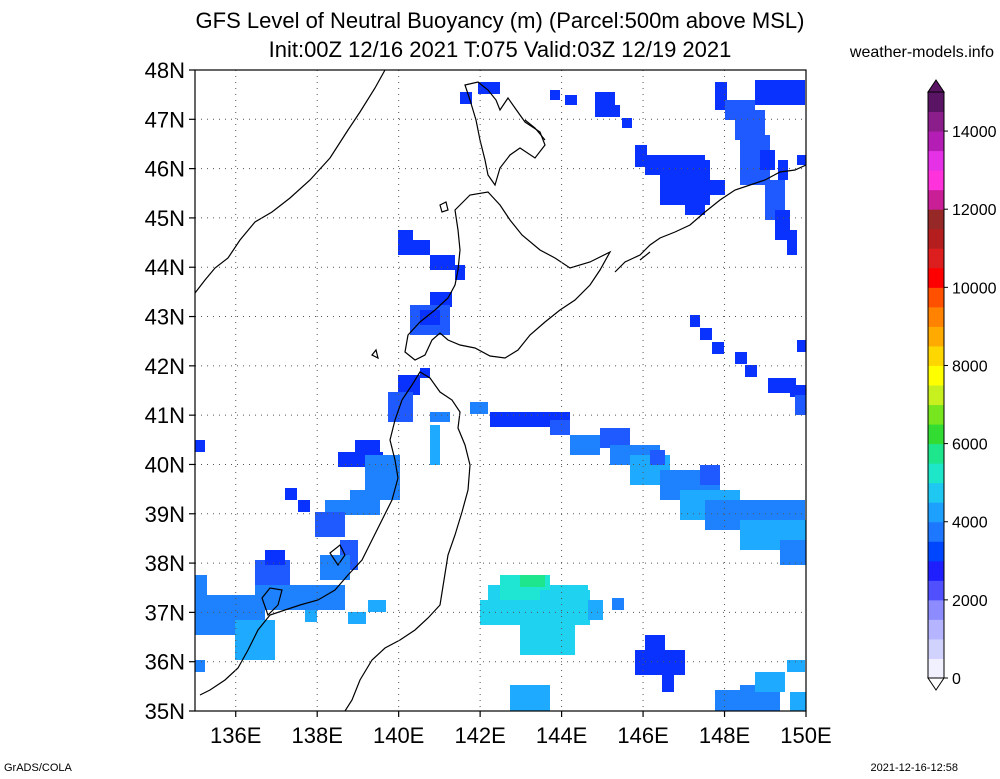 The height and width of the screenshot is (779, 1000). What do you see at coordinates (165, 70) in the screenshot?
I see `lat-label: 48N` at bounding box center [165, 70].